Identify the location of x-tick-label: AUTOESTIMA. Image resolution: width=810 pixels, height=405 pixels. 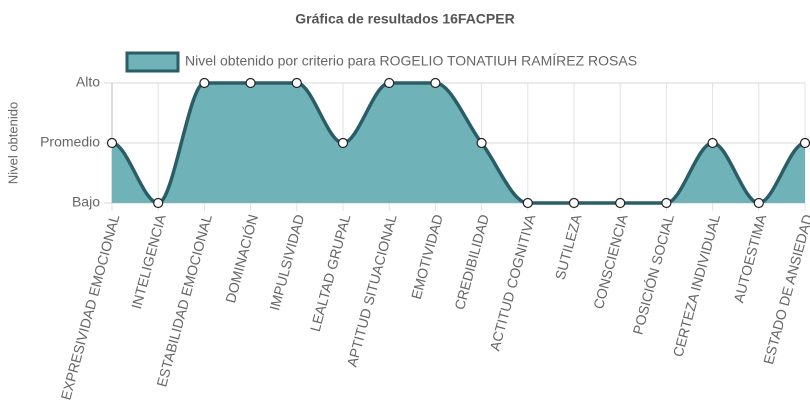
(749, 258).